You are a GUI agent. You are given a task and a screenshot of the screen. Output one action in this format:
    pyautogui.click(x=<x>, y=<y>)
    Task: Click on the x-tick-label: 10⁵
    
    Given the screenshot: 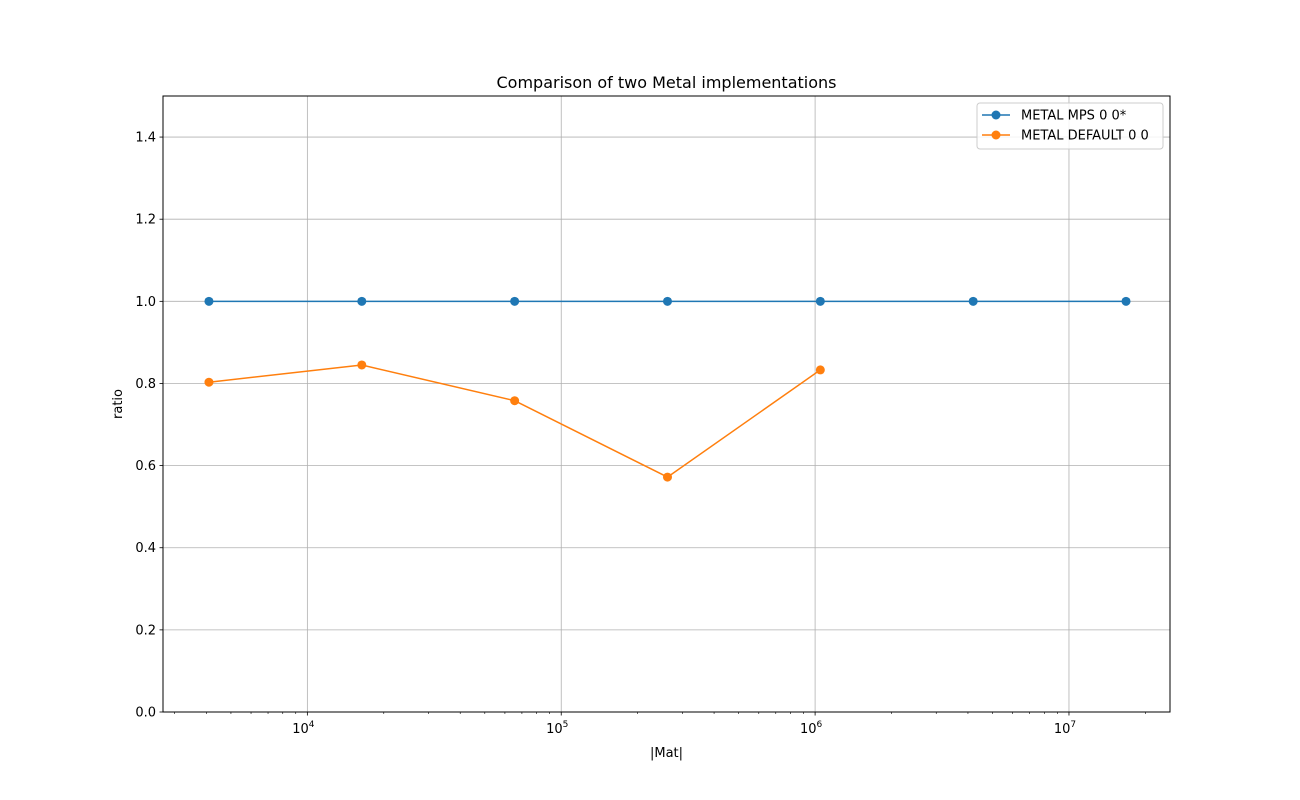 What is the action you would take?
    pyautogui.click(x=557, y=728)
    